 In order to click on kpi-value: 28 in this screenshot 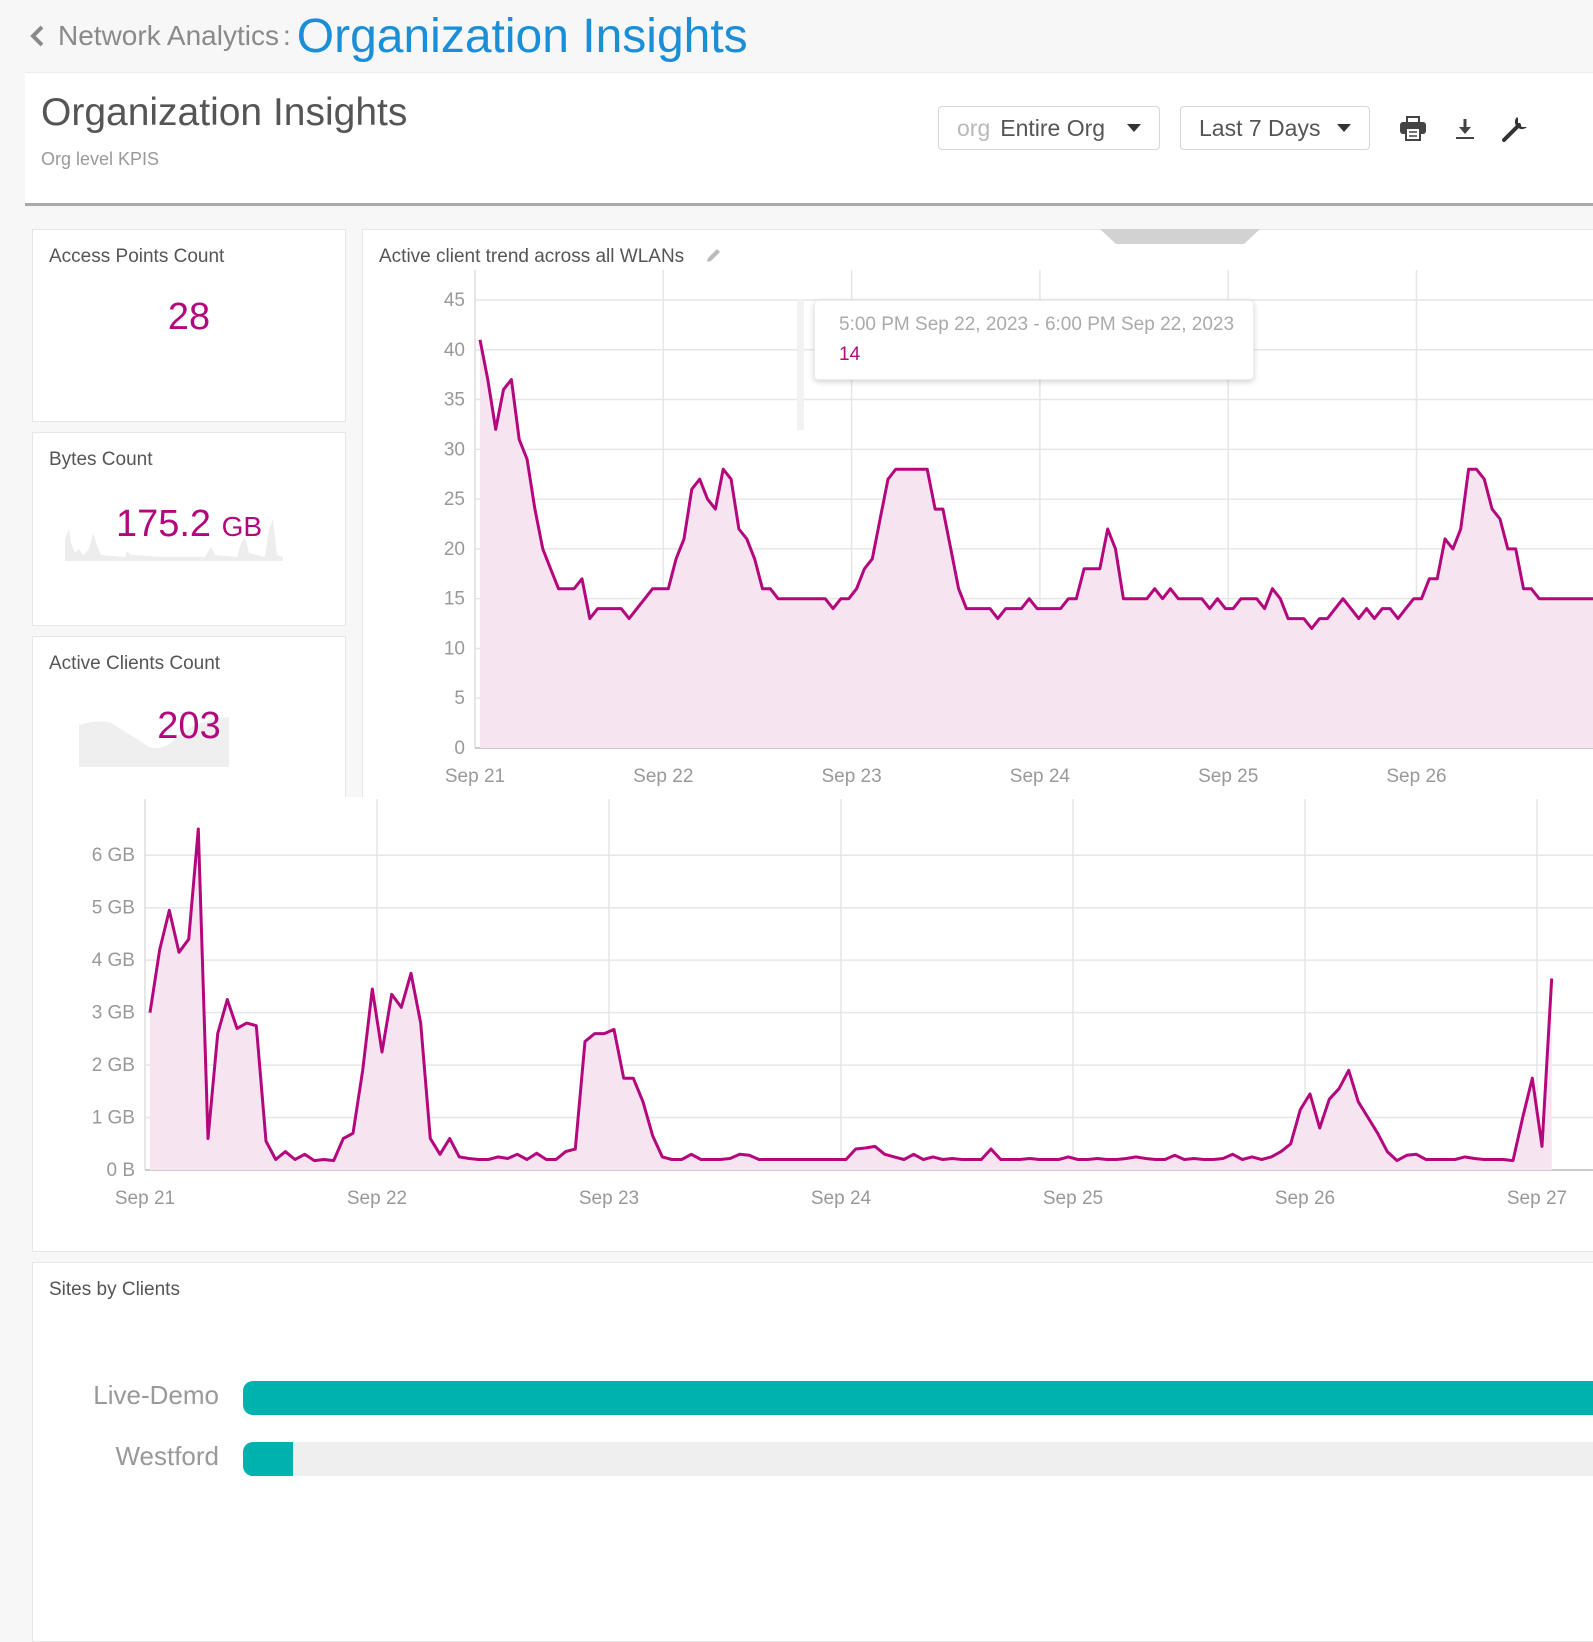, I will do `click(189, 317)`.